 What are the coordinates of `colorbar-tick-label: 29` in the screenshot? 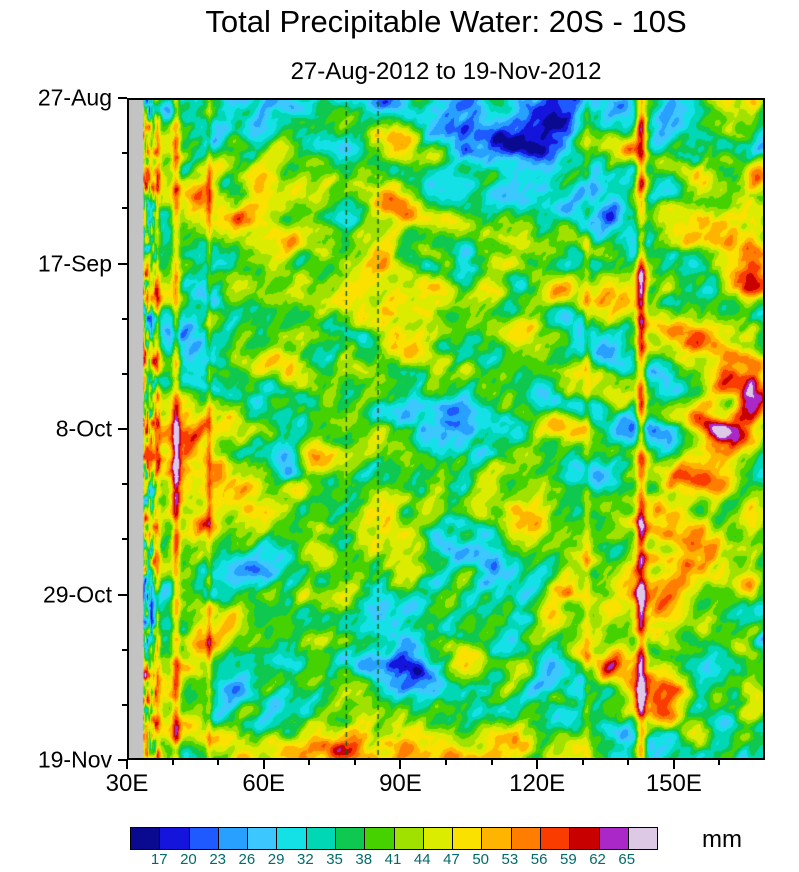 It's located at (276, 859).